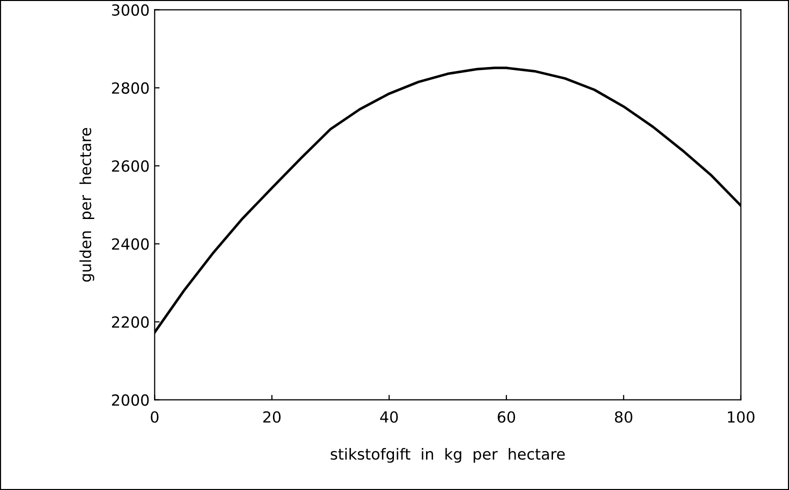 The height and width of the screenshot is (490, 789). What do you see at coordinates (86, 205) in the screenshot?
I see `y-axis-title: gulden per hectare` at bounding box center [86, 205].